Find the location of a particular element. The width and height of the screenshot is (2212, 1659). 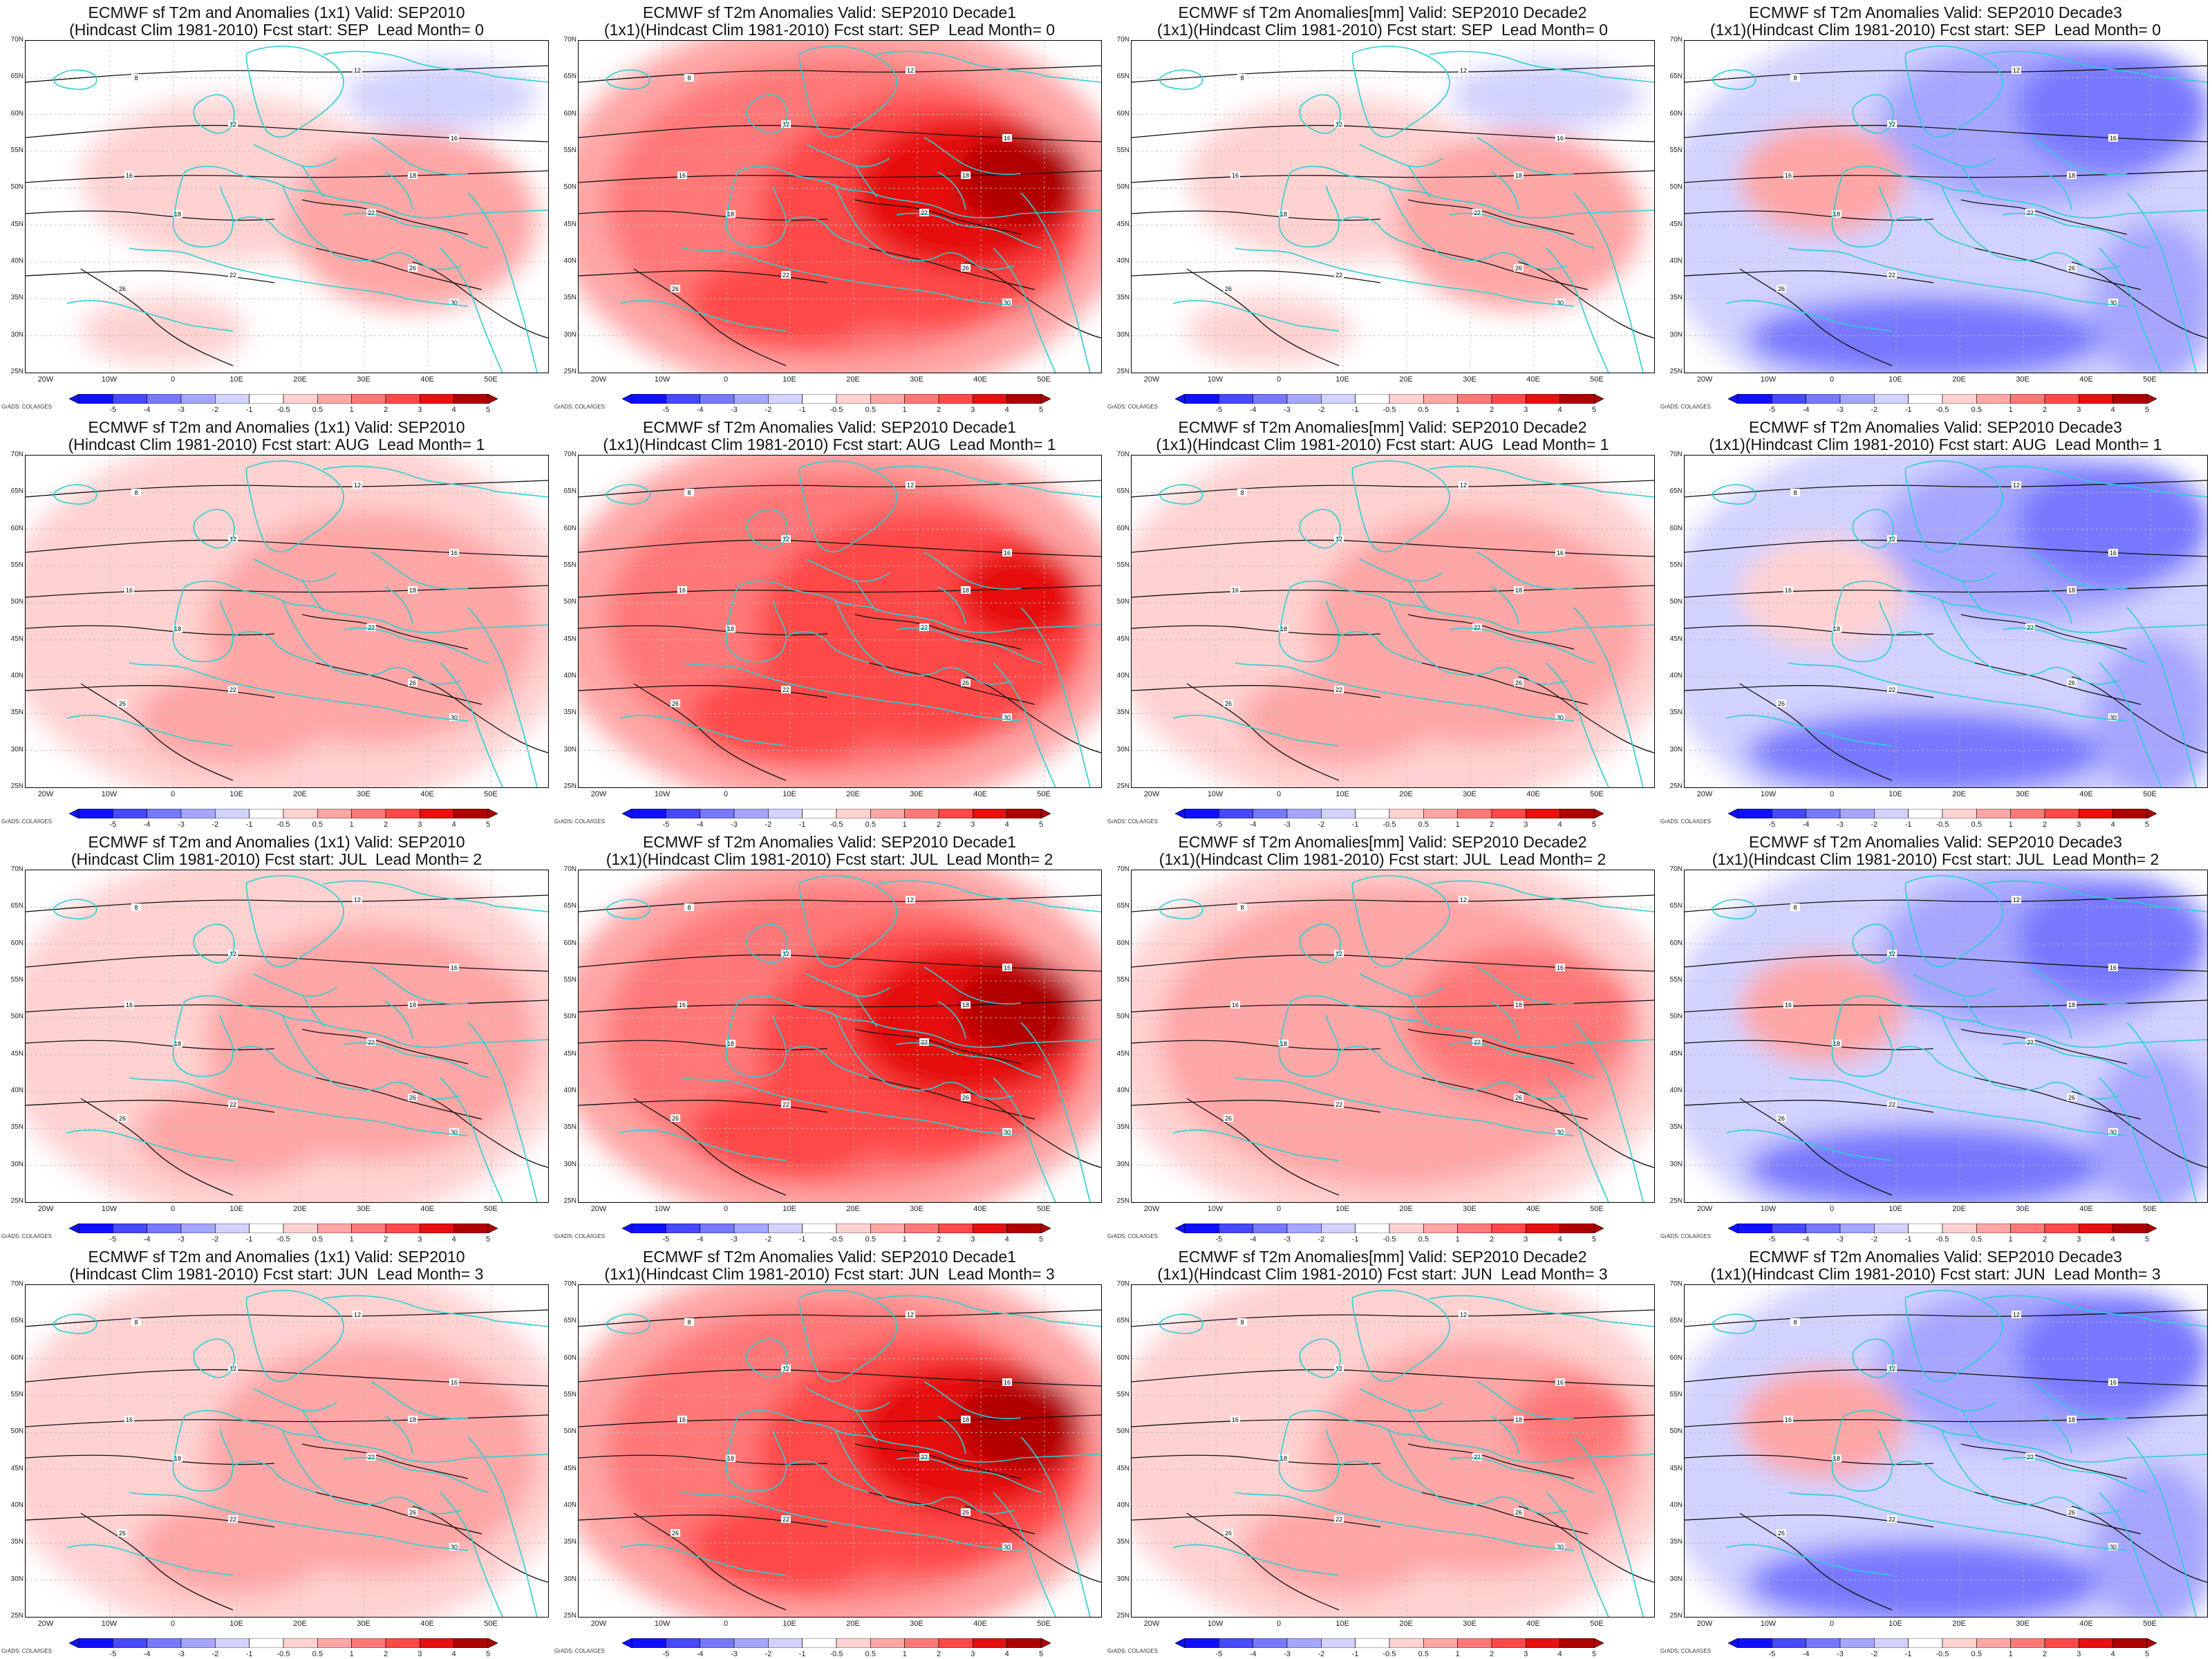

colorbar-label: -0.5 is located at coordinates (1943, 825).